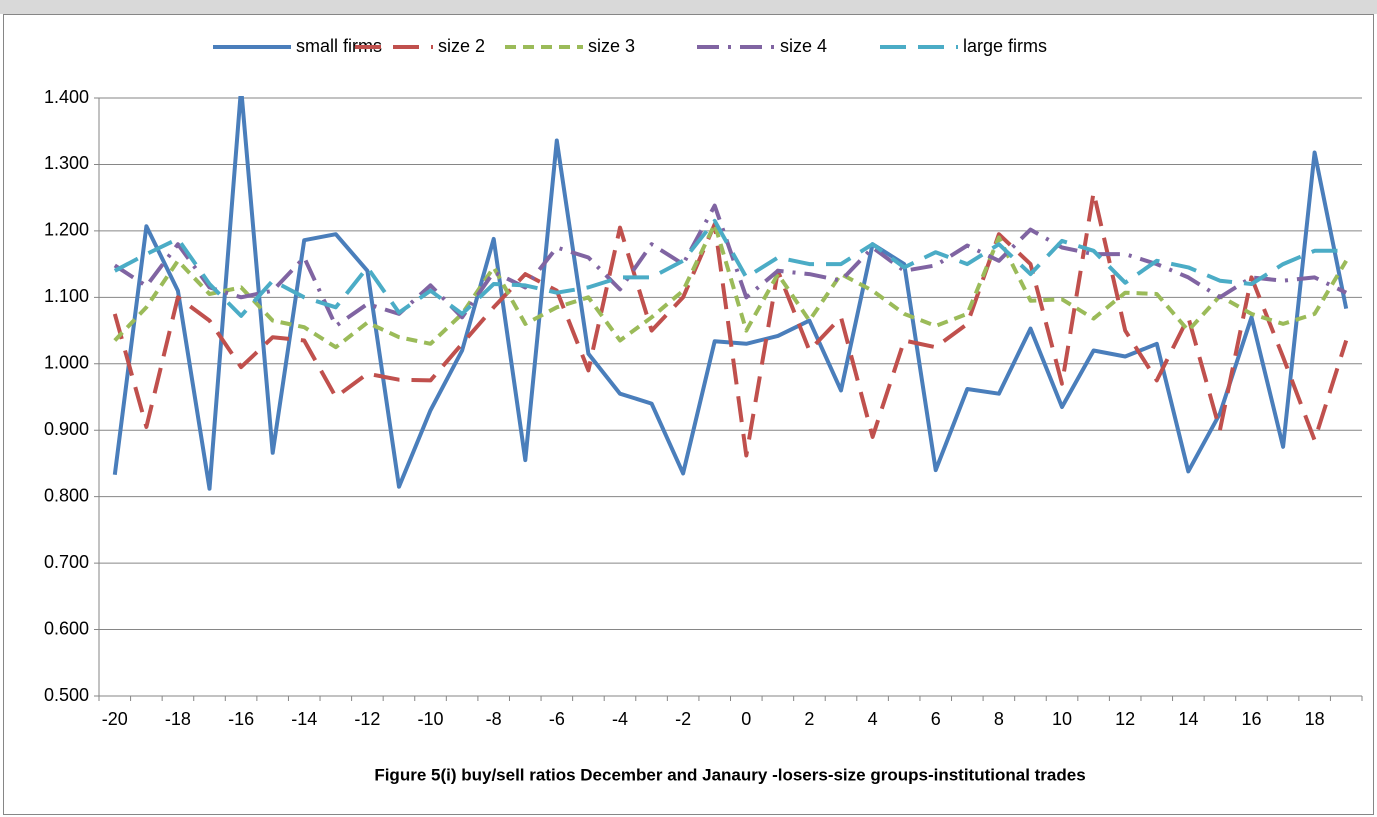 The width and height of the screenshot is (1377, 817). I want to click on top-strip, so click(688, 7).